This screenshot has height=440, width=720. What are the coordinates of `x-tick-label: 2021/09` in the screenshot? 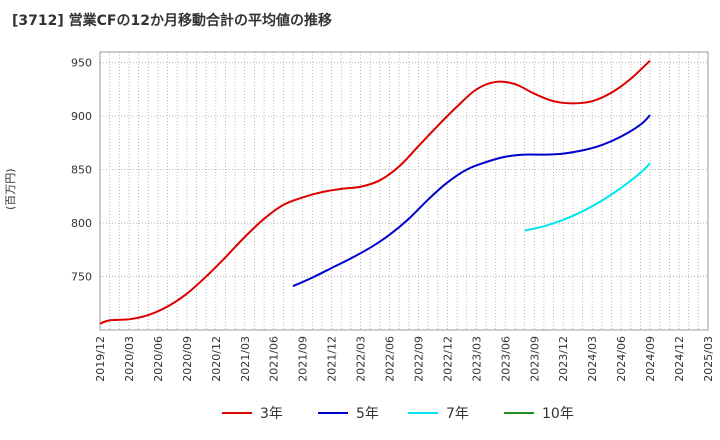 It's located at (303, 359).